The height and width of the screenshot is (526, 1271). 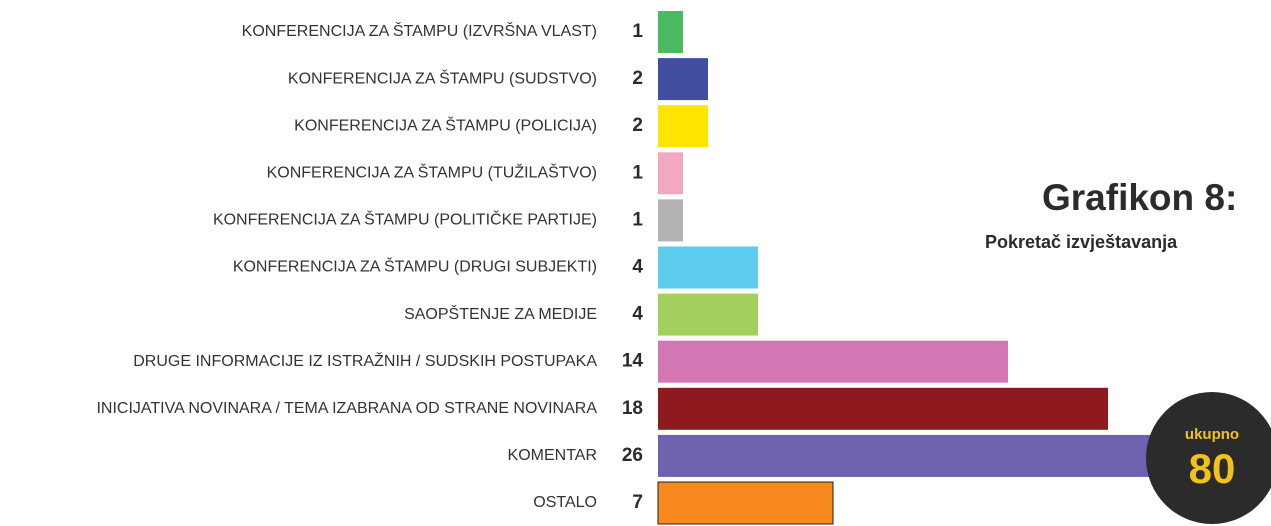 What do you see at coordinates (442, 77) in the screenshot?
I see `category-label: KONFERENCIJA ZA ŠTAMPU (SUDSTVO)` at bounding box center [442, 77].